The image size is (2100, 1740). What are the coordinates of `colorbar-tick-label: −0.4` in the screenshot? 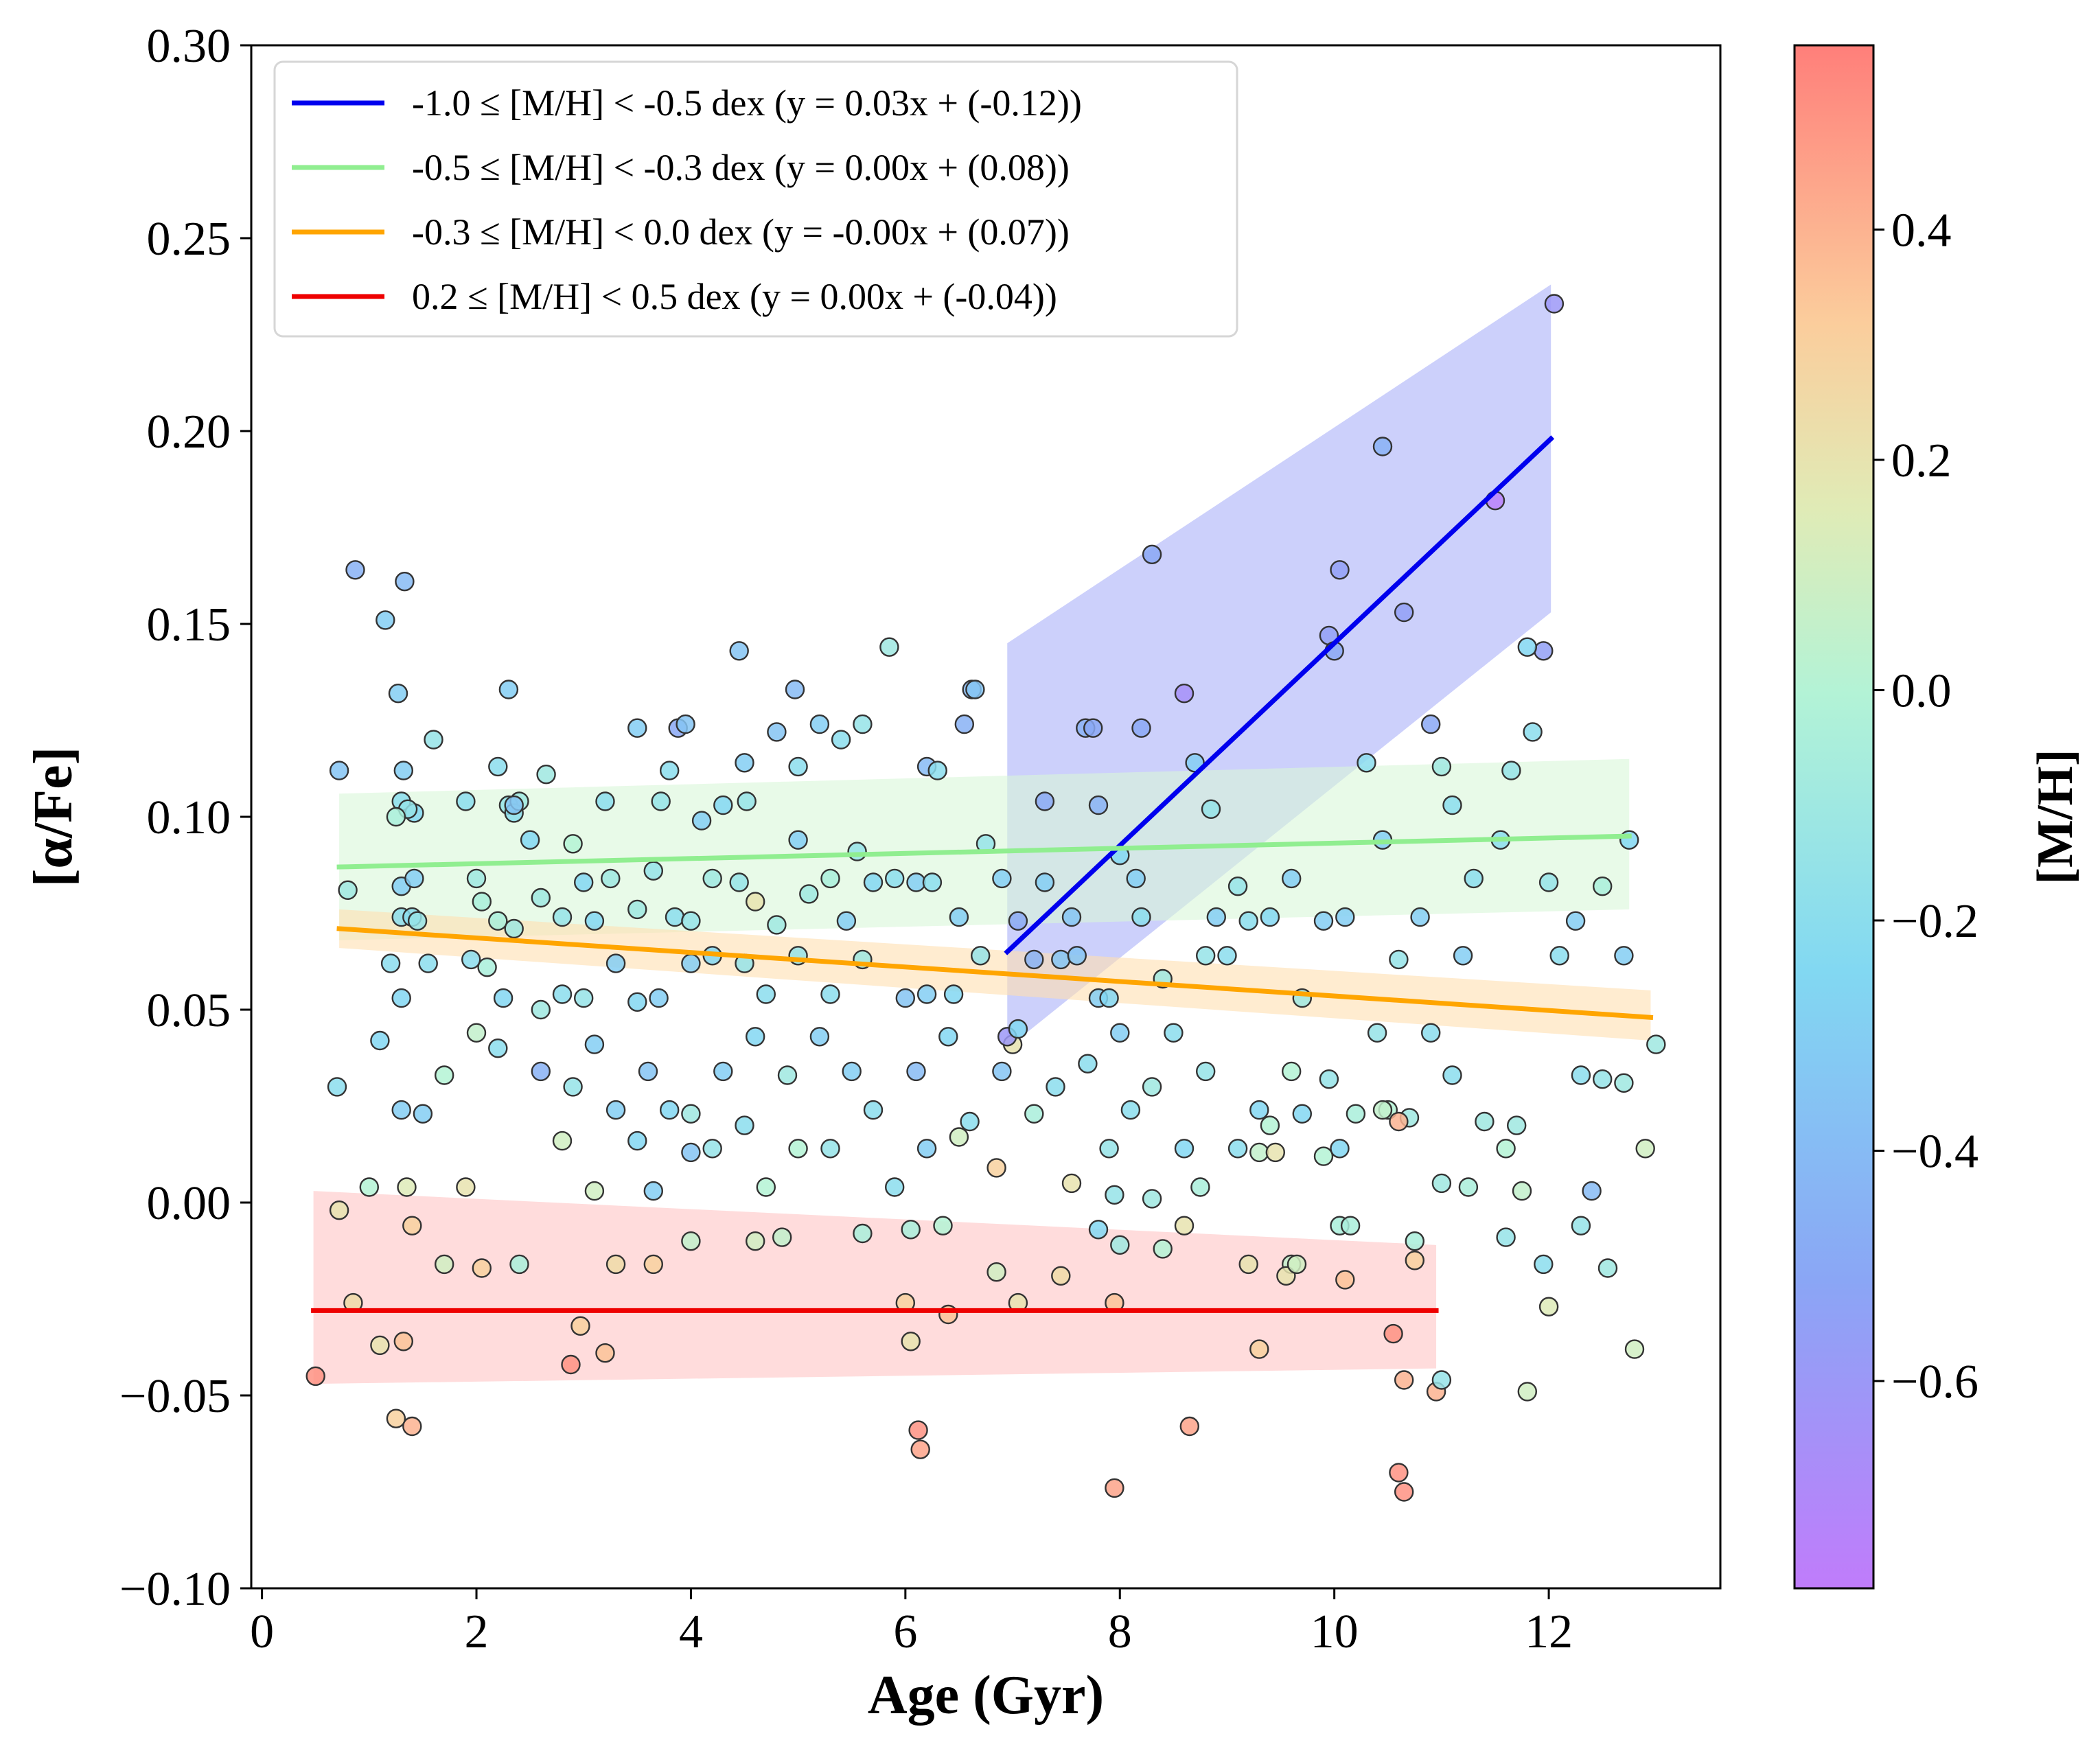 It's located at (1935, 1152).